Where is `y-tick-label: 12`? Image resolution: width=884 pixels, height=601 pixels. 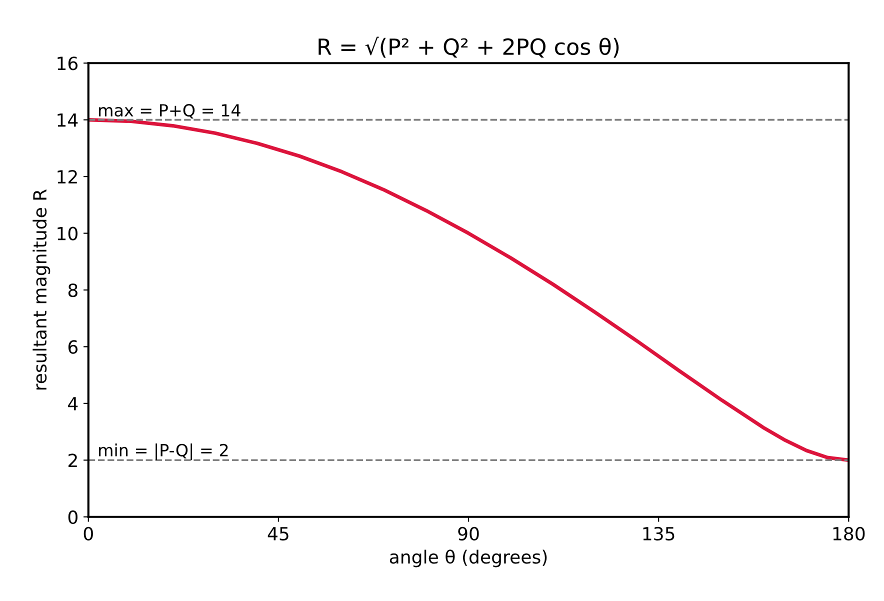
y-tick-label: 12 is located at coordinates (67, 177).